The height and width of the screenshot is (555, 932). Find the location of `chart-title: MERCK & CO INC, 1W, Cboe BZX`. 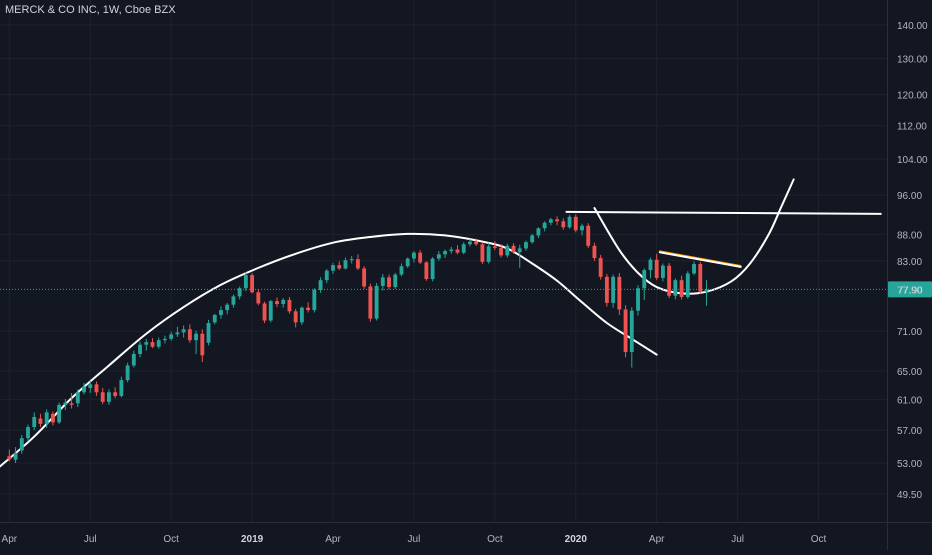

chart-title: MERCK & CO INC, 1W, Cboe BZX is located at coordinates (90, 10).